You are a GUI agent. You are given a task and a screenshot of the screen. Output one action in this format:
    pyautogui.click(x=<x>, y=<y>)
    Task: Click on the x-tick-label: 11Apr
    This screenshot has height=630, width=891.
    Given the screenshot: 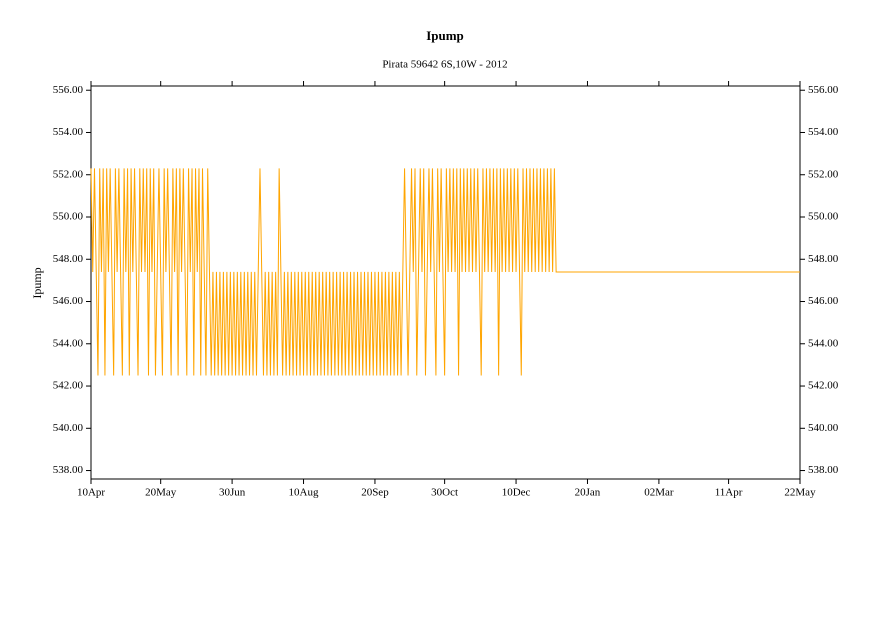 What is the action you would take?
    pyautogui.click(x=729, y=493)
    